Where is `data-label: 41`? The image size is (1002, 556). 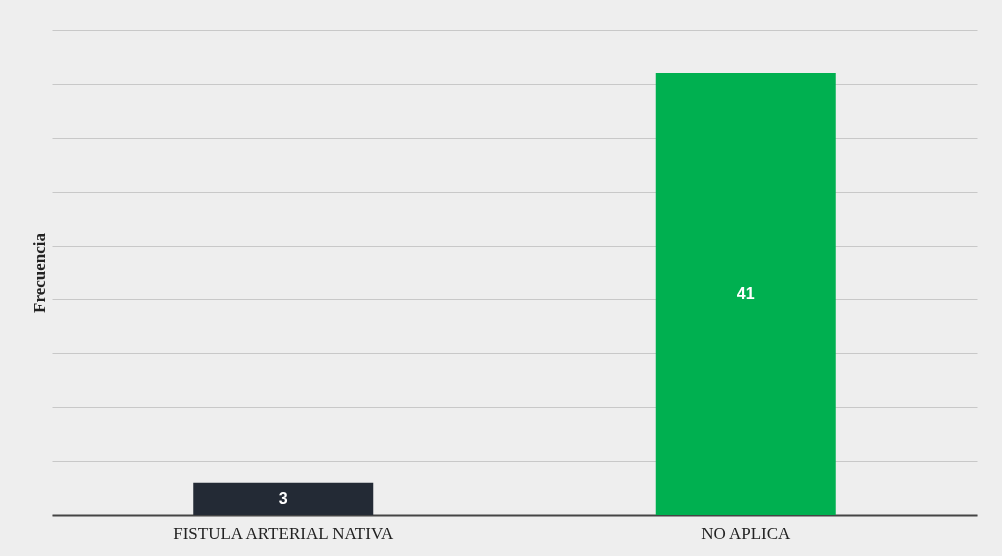
data-label: 41 is located at coordinates (745, 294).